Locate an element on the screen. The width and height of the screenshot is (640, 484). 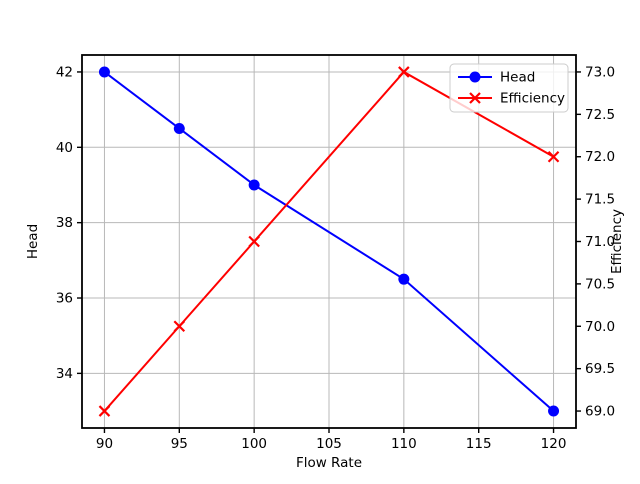
legend-label-head: Head is located at coordinates (517, 78).